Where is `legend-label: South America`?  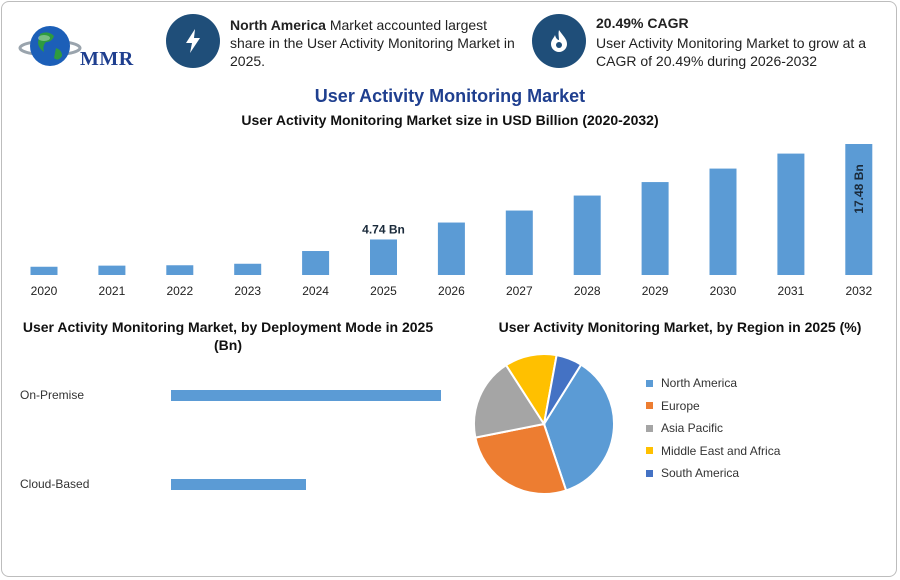 legend-label: South America is located at coordinates (700, 473).